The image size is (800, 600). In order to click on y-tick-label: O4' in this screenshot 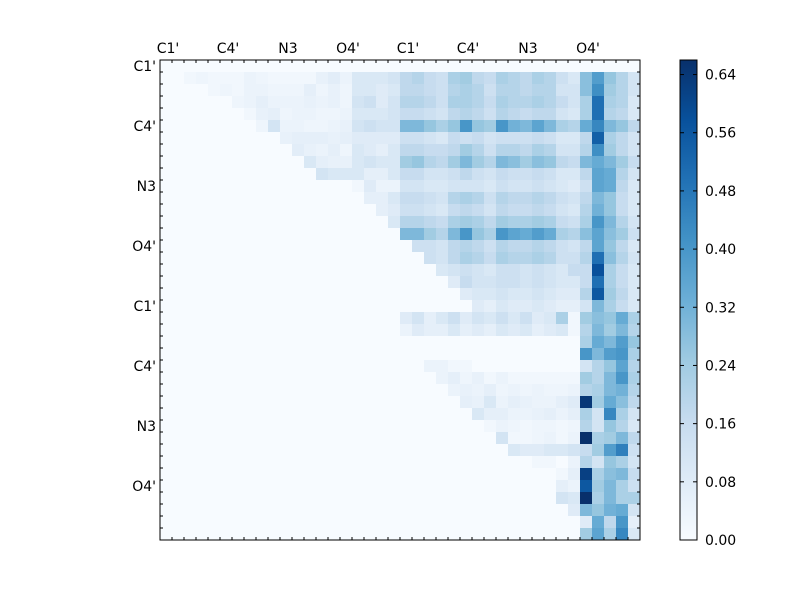, I will do `click(144, 247)`.